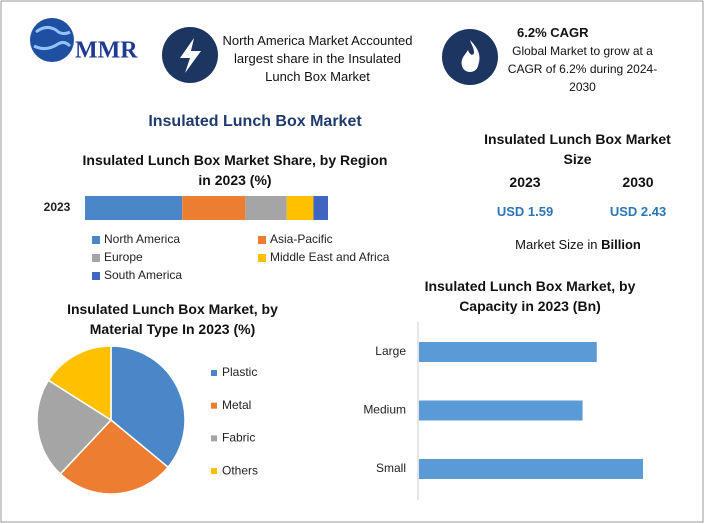 This screenshot has width=705, height=524. Describe the element at coordinates (330, 257) in the screenshot. I see `legend-label: Middle East and Africa` at that location.